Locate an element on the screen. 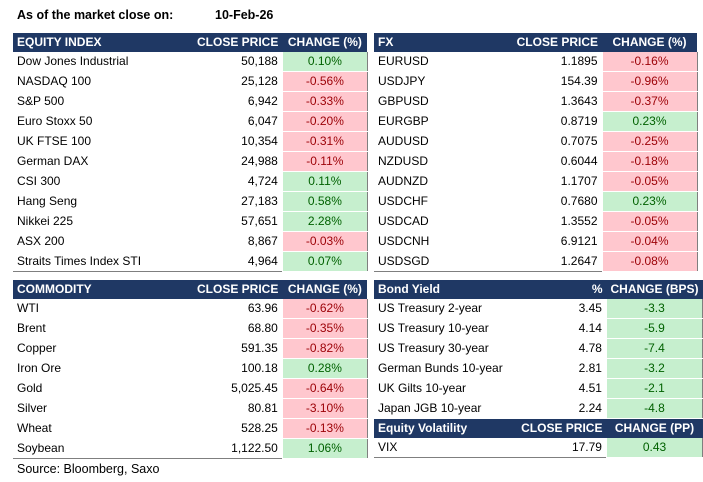 Image resolution: width=703 pixels, height=482 pixels. fx-name: GBPUSD is located at coordinates (403, 101).